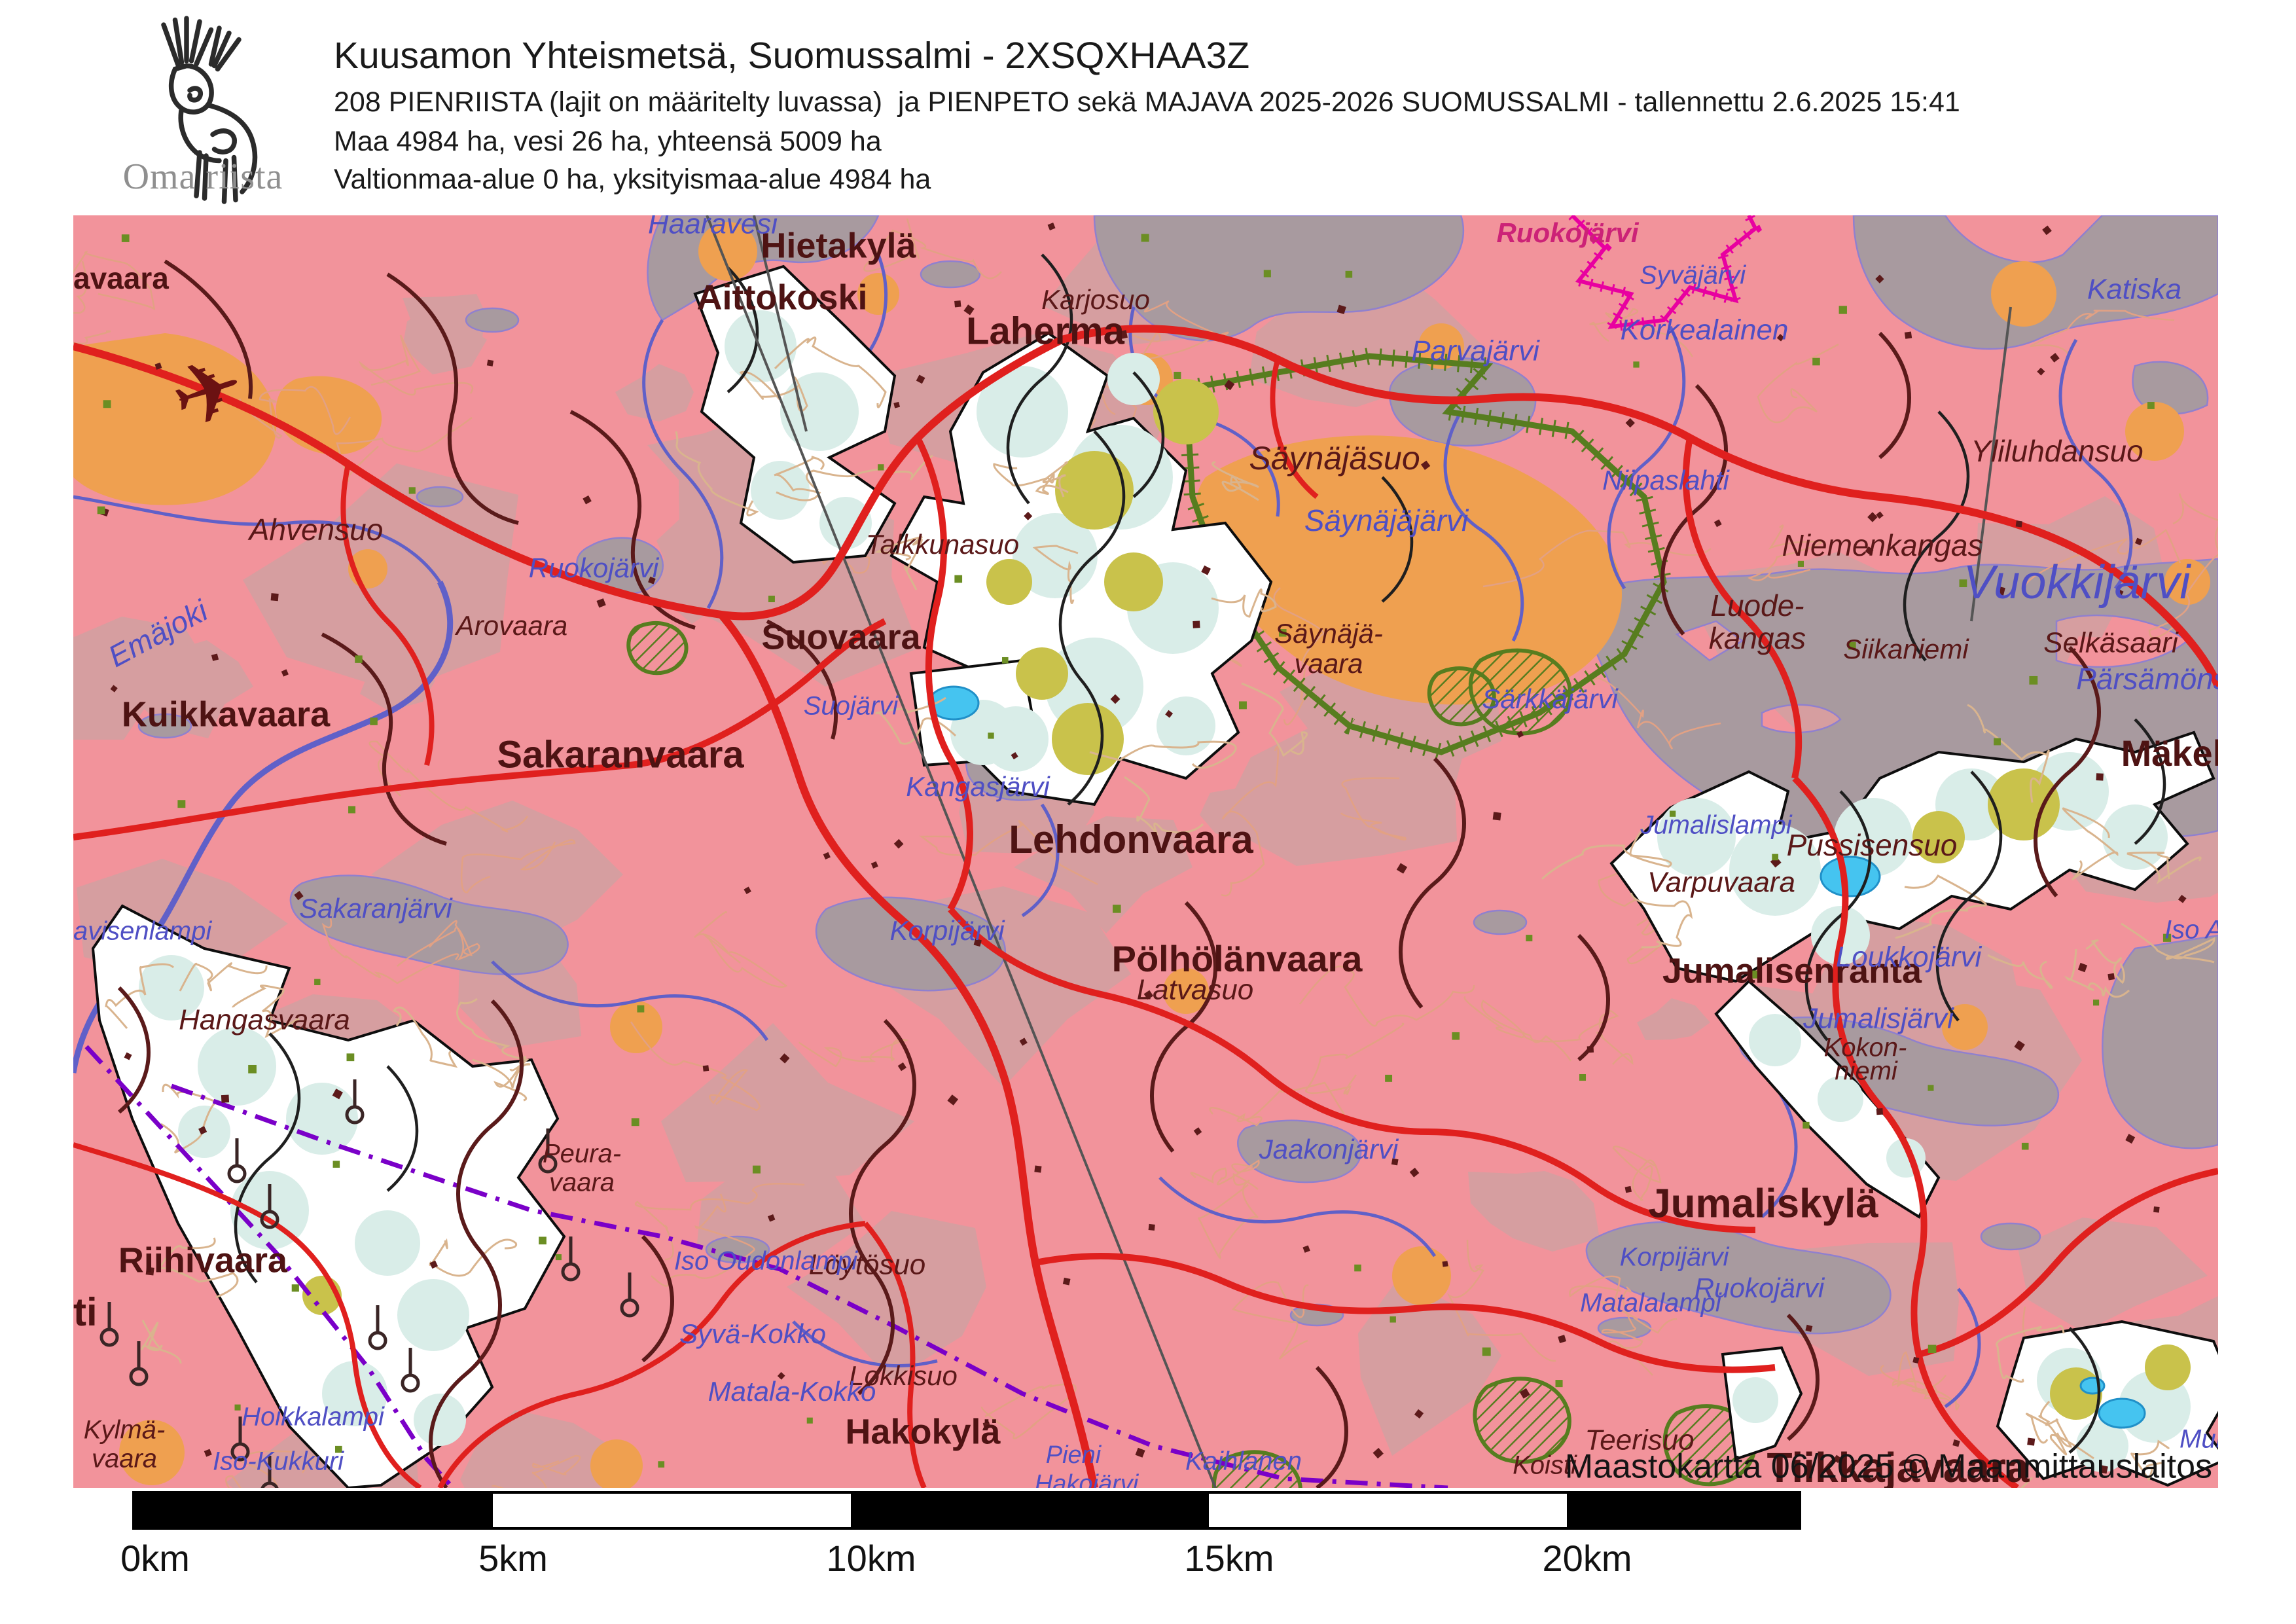  I want to click on settlement-name-label: Hietakylä, so click(838, 245).